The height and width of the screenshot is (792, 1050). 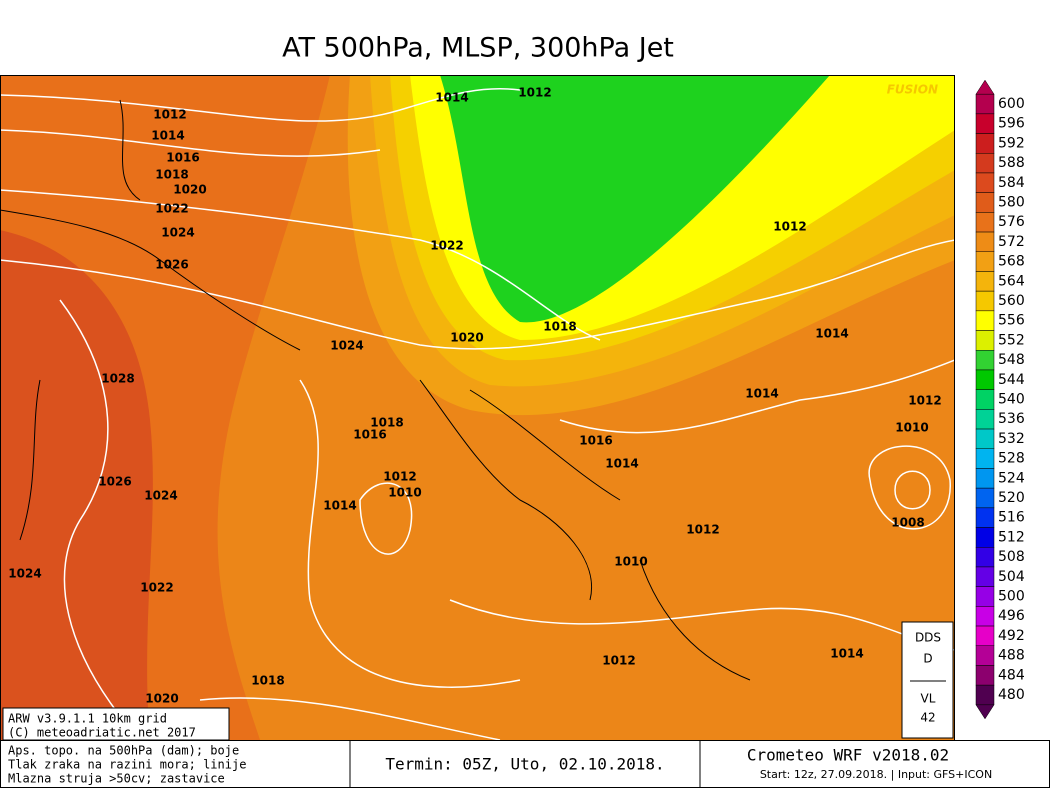 What do you see at coordinates (1011, 695) in the screenshot?
I see `colorbar-label: 480` at bounding box center [1011, 695].